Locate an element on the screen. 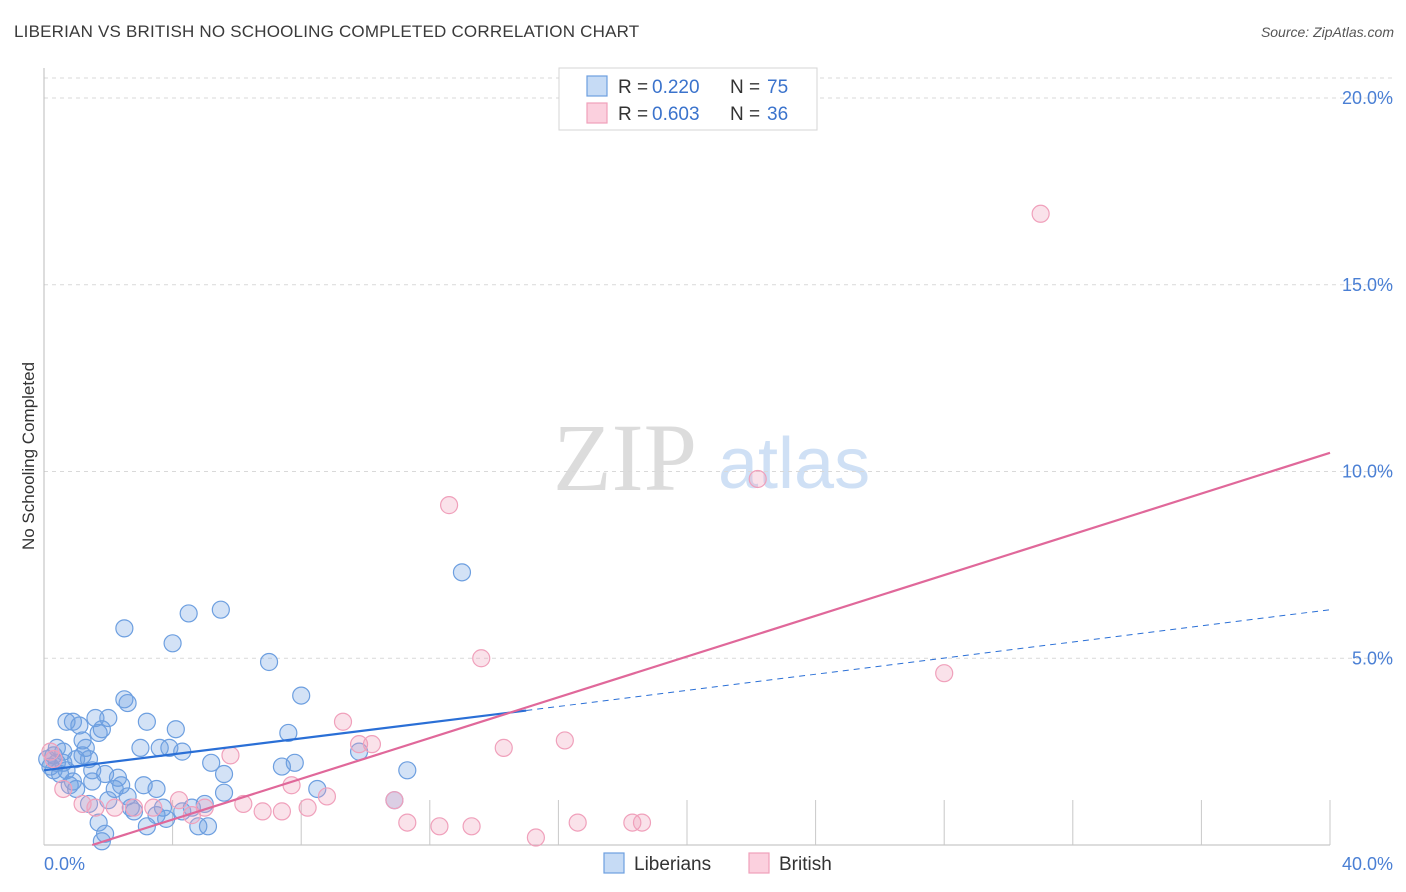 The image size is (1406, 892). bottom-legend-swatch-british is located at coordinates (759, 863).